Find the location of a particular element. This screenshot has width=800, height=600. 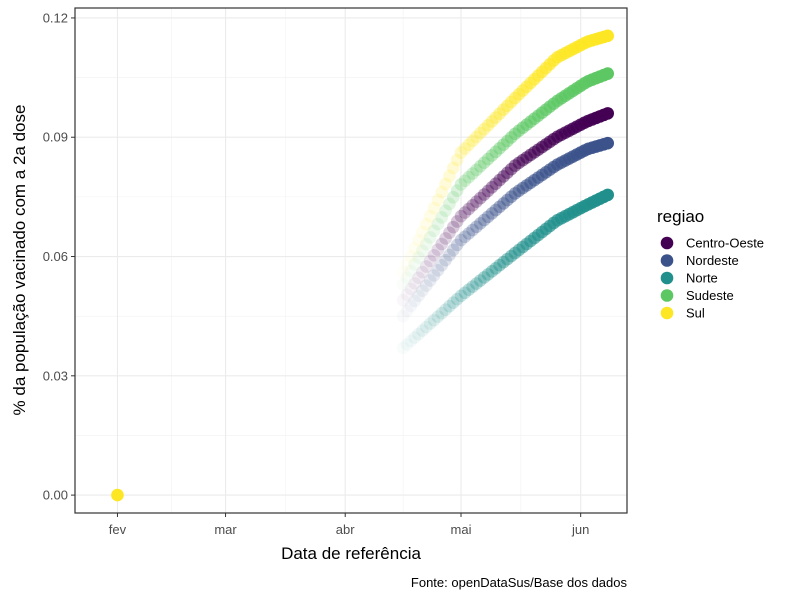

legend-items: Centro-Oeste Nordeste Norte Sudeste Sul is located at coordinates (712, 278).